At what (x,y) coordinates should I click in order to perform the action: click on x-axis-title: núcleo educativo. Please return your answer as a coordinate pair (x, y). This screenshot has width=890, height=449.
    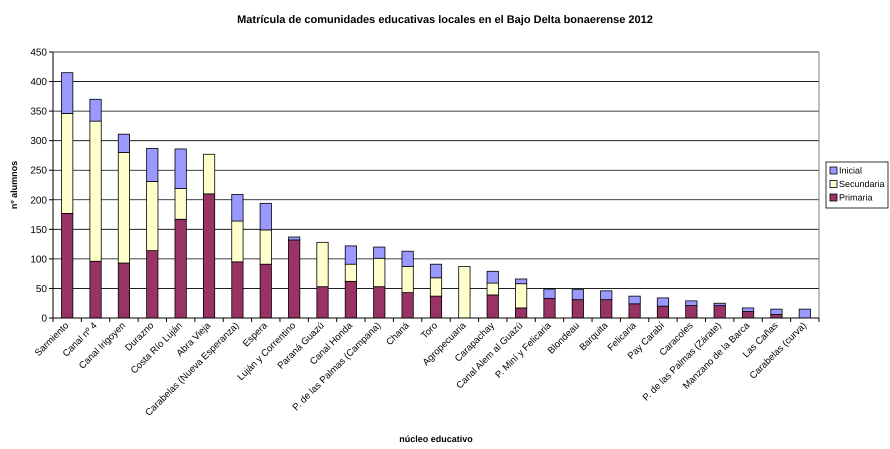
    Looking at the image, I should click on (436, 439).